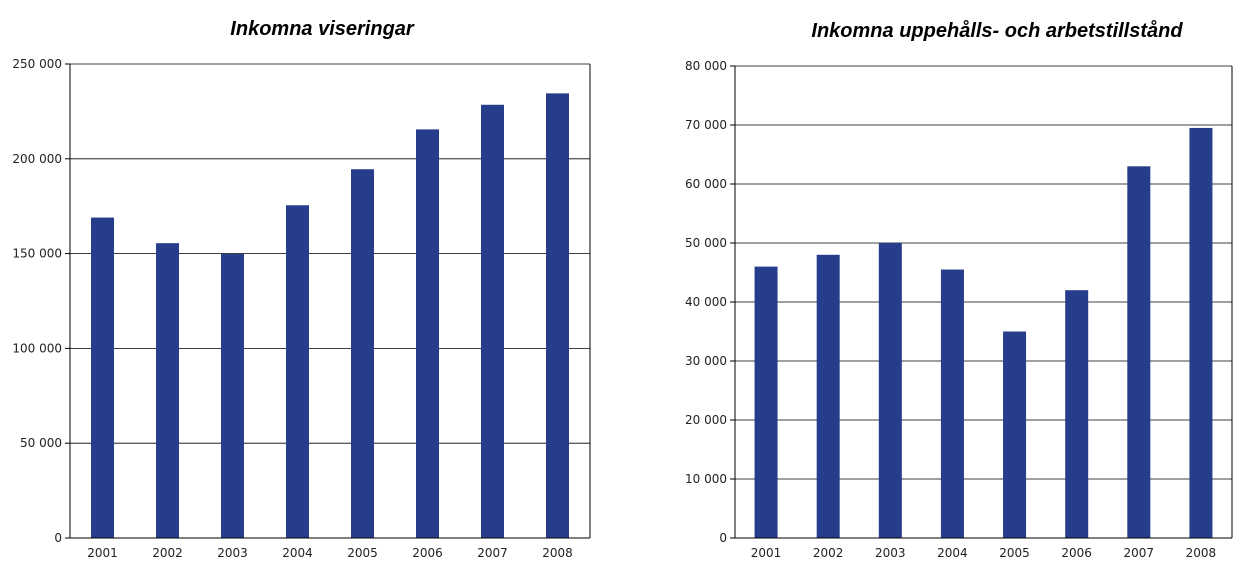 This screenshot has width=1243, height=561. Describe the element at coordinates (706, 361) in the screenshot. I see `y-tick-label: 30 000` at that location.